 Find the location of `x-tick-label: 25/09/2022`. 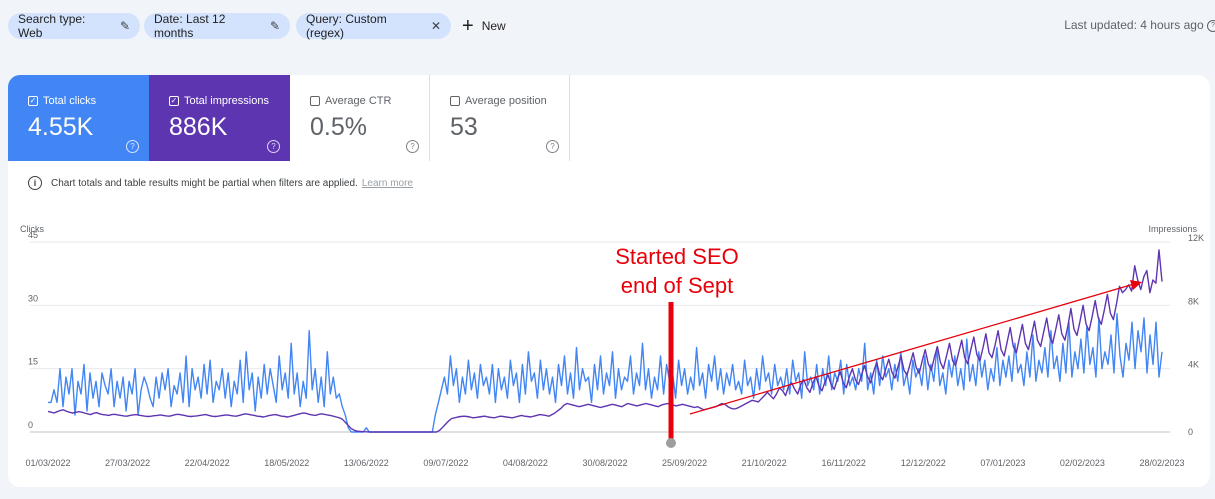

x-tick-label: 25/09/2022 is located at coordinates (684, 463).